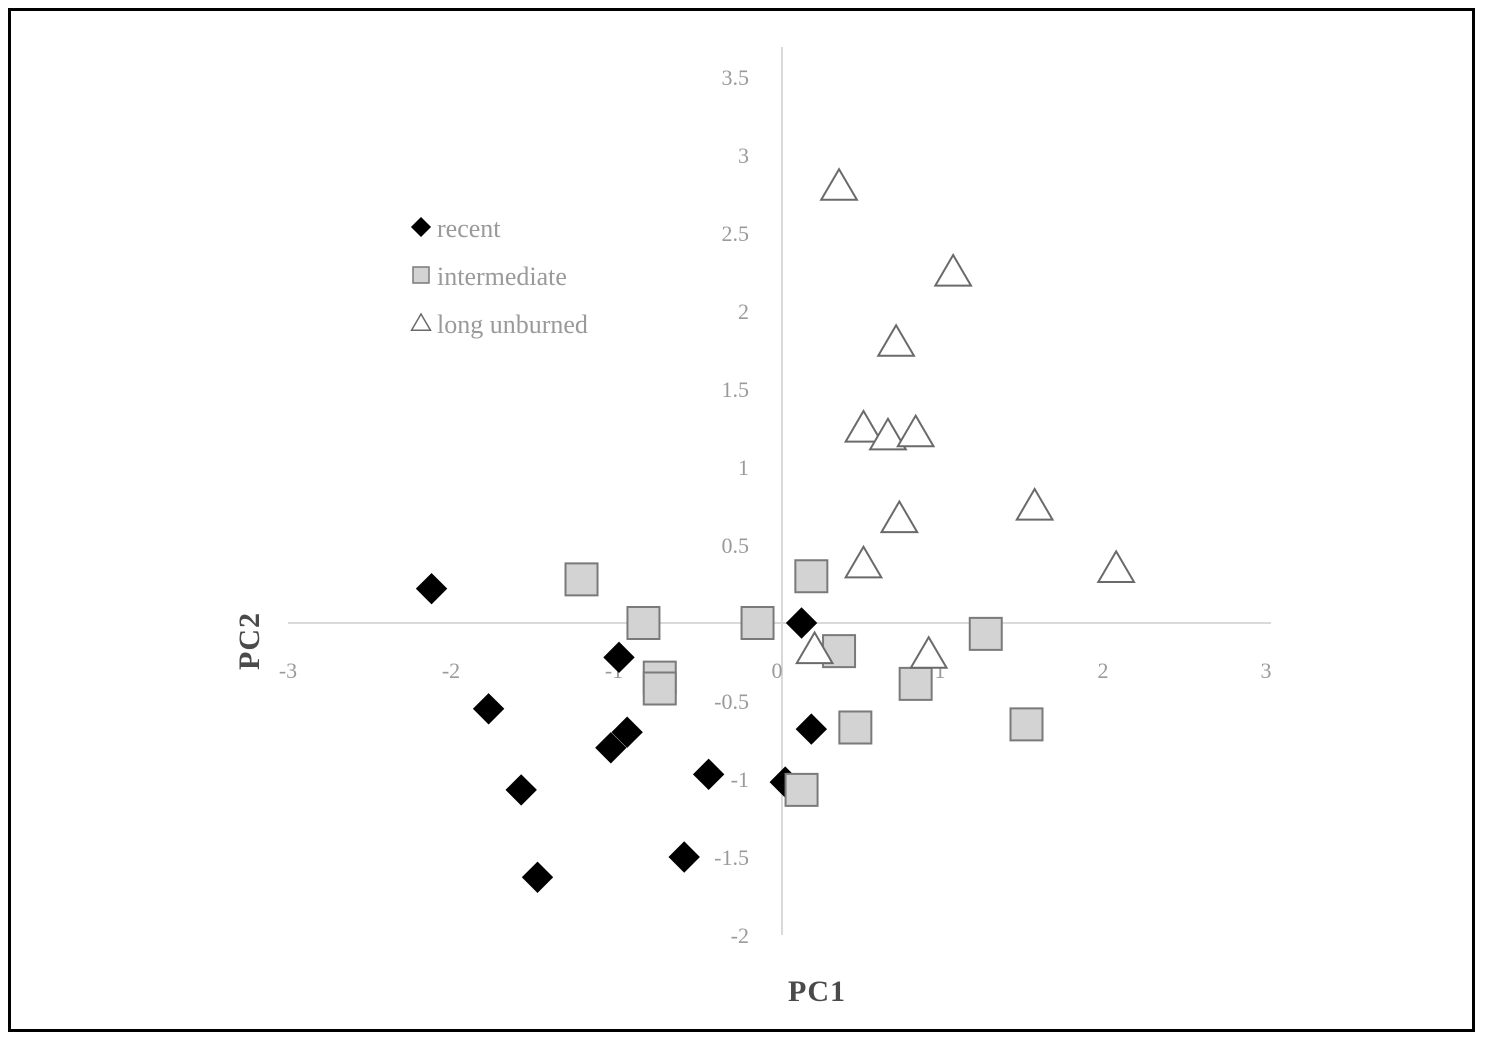 The image size is (1487, 1044). I want to click on y-tick-label: 3, so click(743, 155).